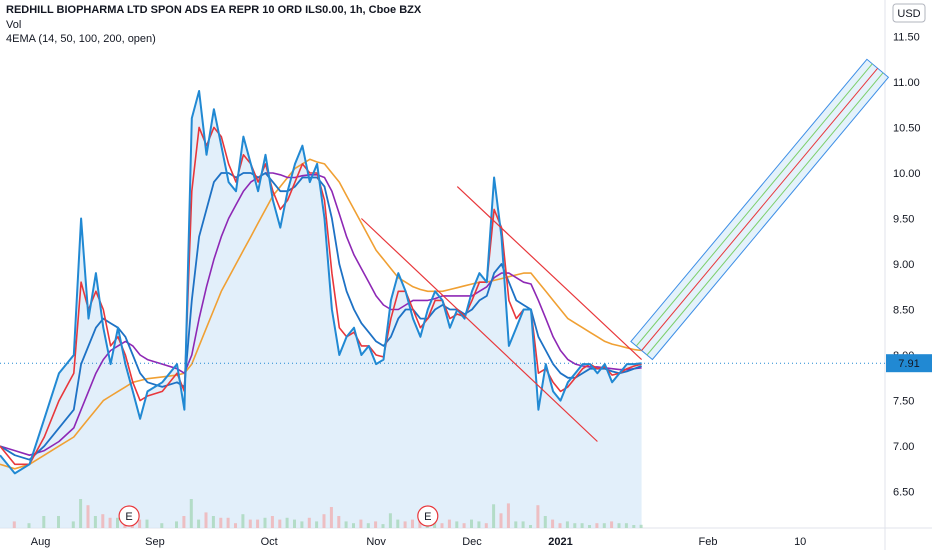 Image resolution: width=932 pixels, height=550 pixels. I want to click on time-tick-label: Dec, so click(472, 542).